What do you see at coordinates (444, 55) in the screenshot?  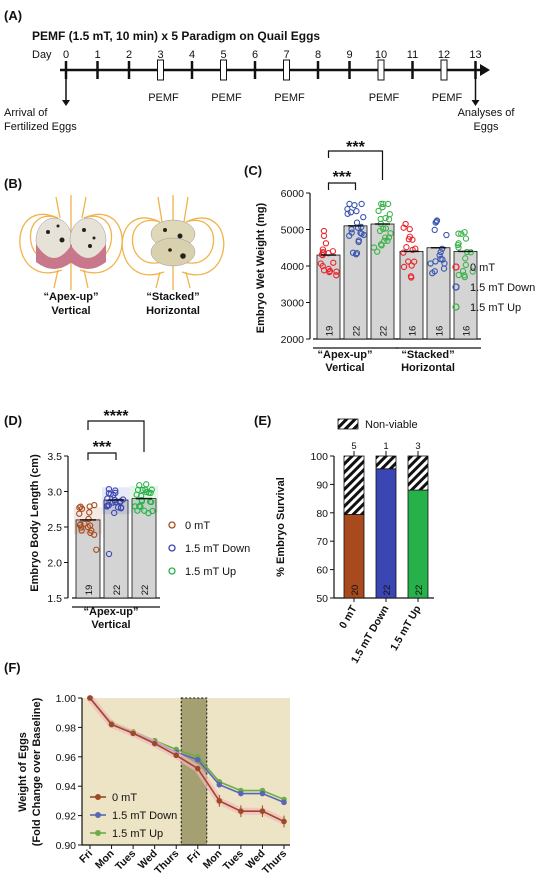 I see `day-tick-label-12: 12` at bounding box center [444, 55].